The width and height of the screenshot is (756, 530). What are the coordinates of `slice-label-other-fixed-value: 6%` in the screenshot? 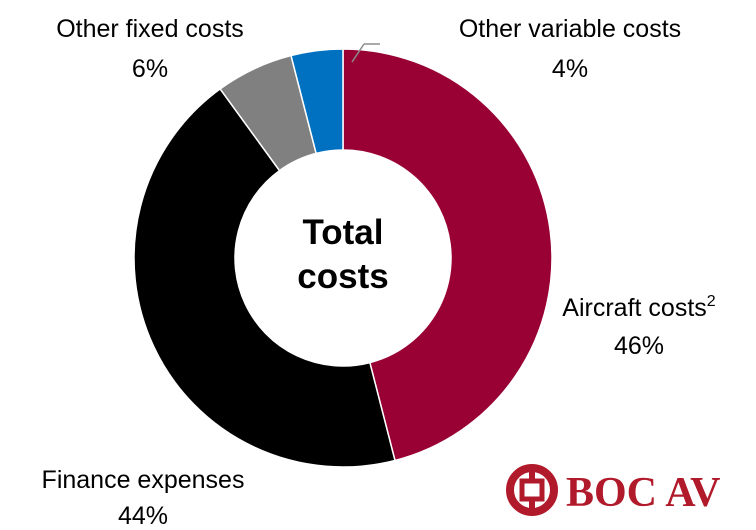 It's located at (150, 69).